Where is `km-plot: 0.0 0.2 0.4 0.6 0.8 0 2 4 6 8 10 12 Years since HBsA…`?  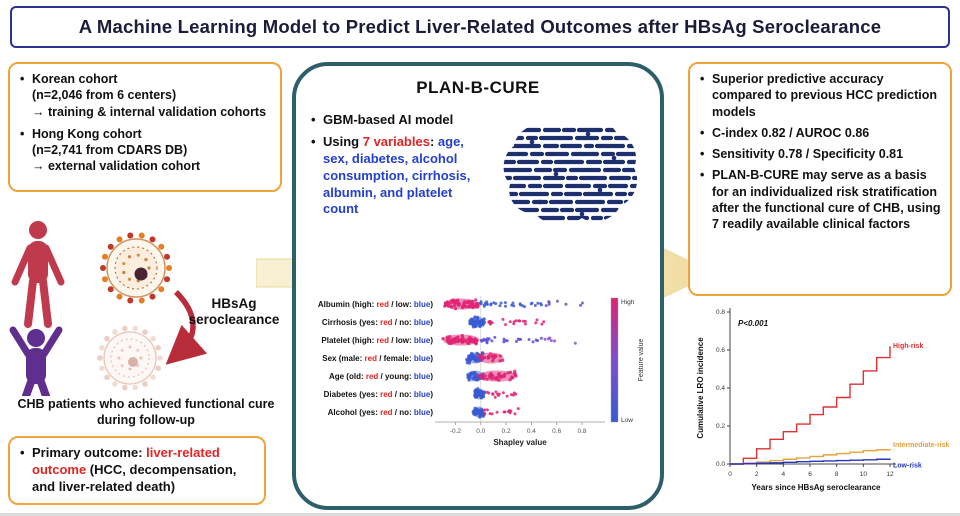 km-plot: 0.0 0.2 0.4 0.6 0.8 0 2 4 6 8 10 12 Years since HBsA… is located at coordinates (823, 400).